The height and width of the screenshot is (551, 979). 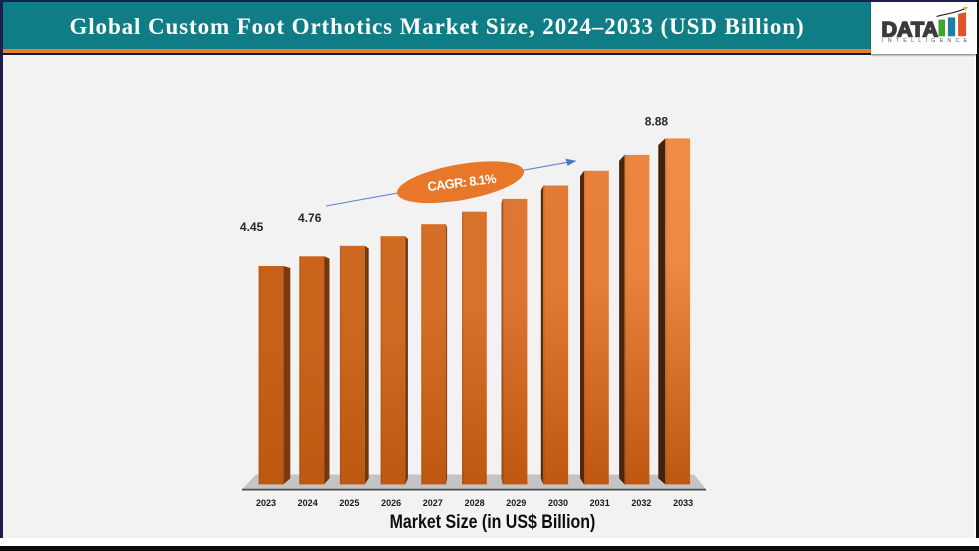 What do you see at coordinates (475, 503) in the screenshot?
I see `svg-text: 2028` at bounding box center [475, 503].